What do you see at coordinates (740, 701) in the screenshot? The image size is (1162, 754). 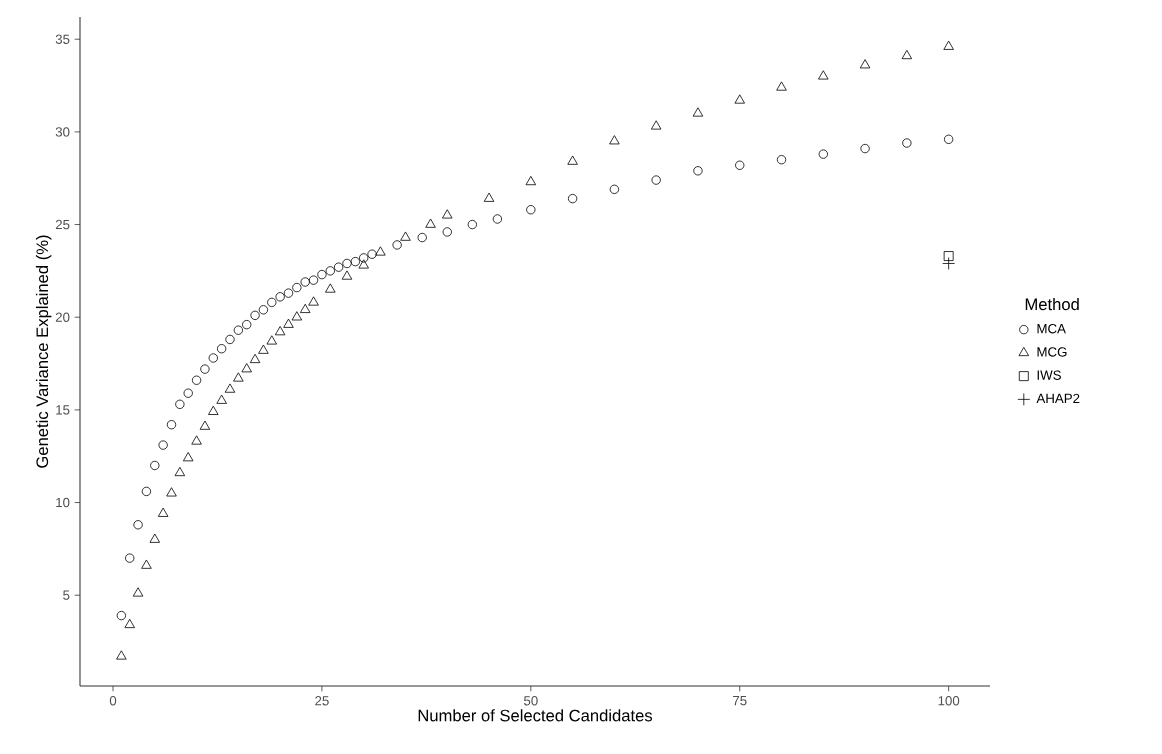 I see `x-tick-label: 75` at bounding box center [740, 701].